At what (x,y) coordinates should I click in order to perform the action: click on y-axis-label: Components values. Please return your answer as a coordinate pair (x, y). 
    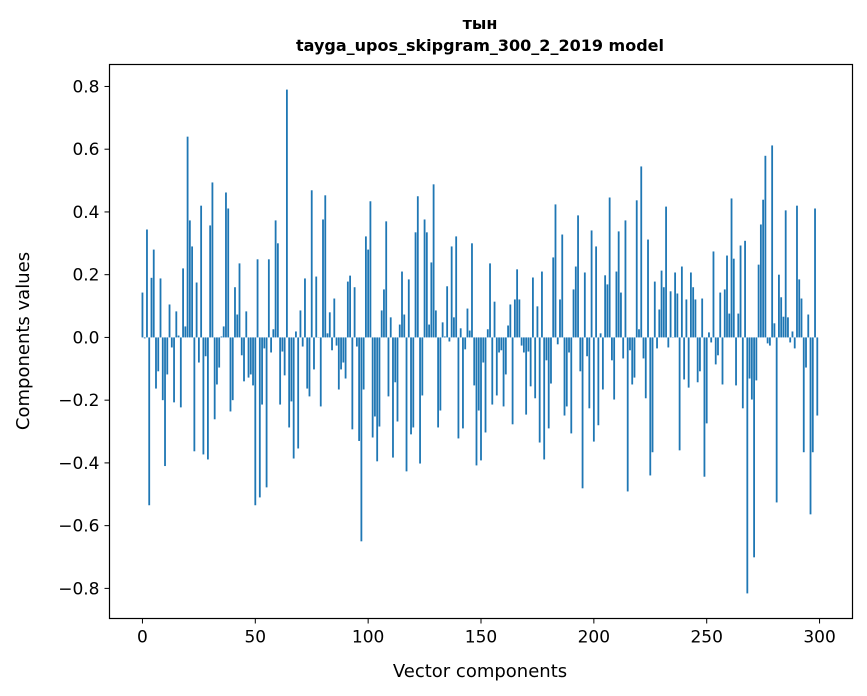
    Looking at the image, I should click on (23, 341).